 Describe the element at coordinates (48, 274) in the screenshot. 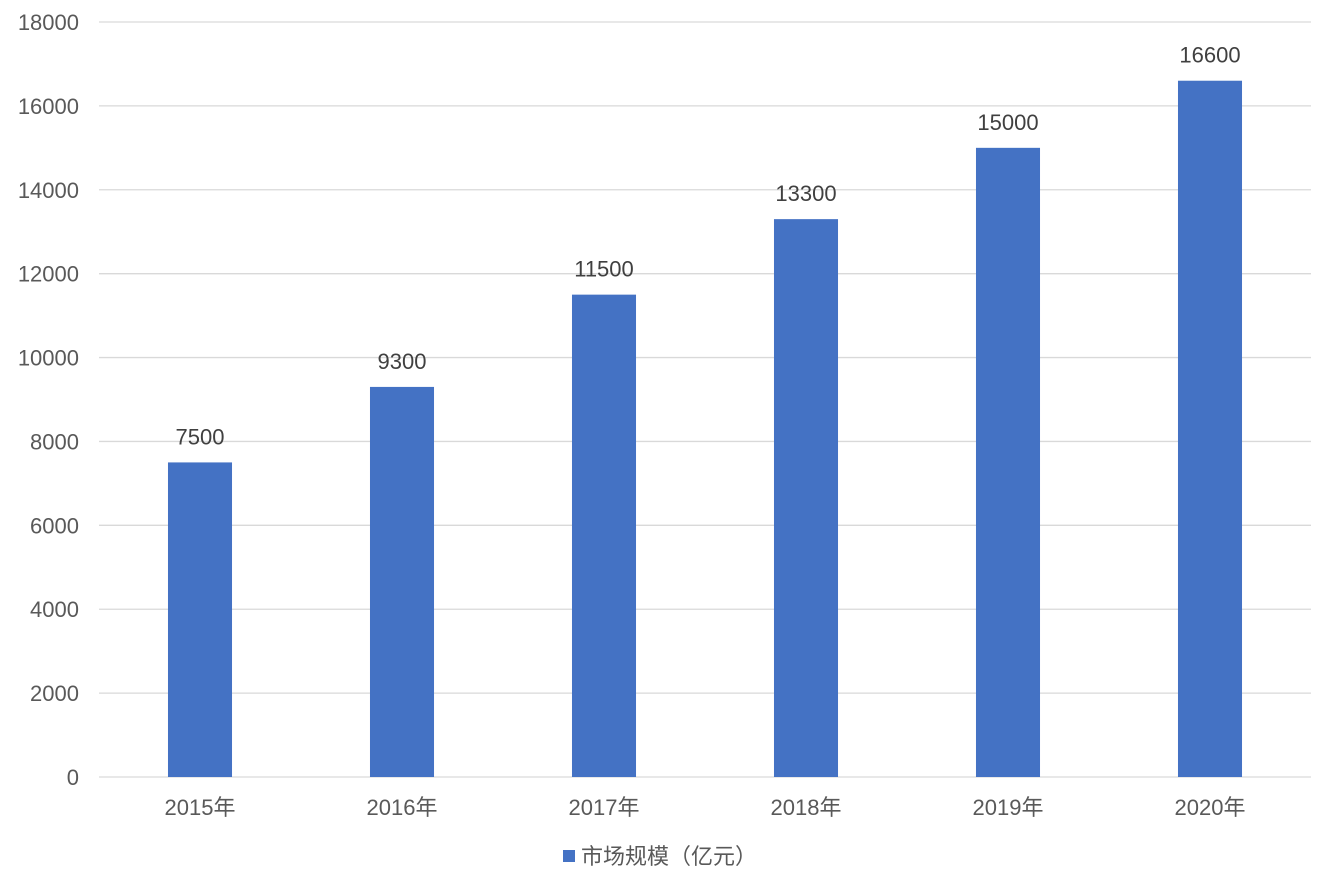

I see `y-tick-label: 12000` at that location.